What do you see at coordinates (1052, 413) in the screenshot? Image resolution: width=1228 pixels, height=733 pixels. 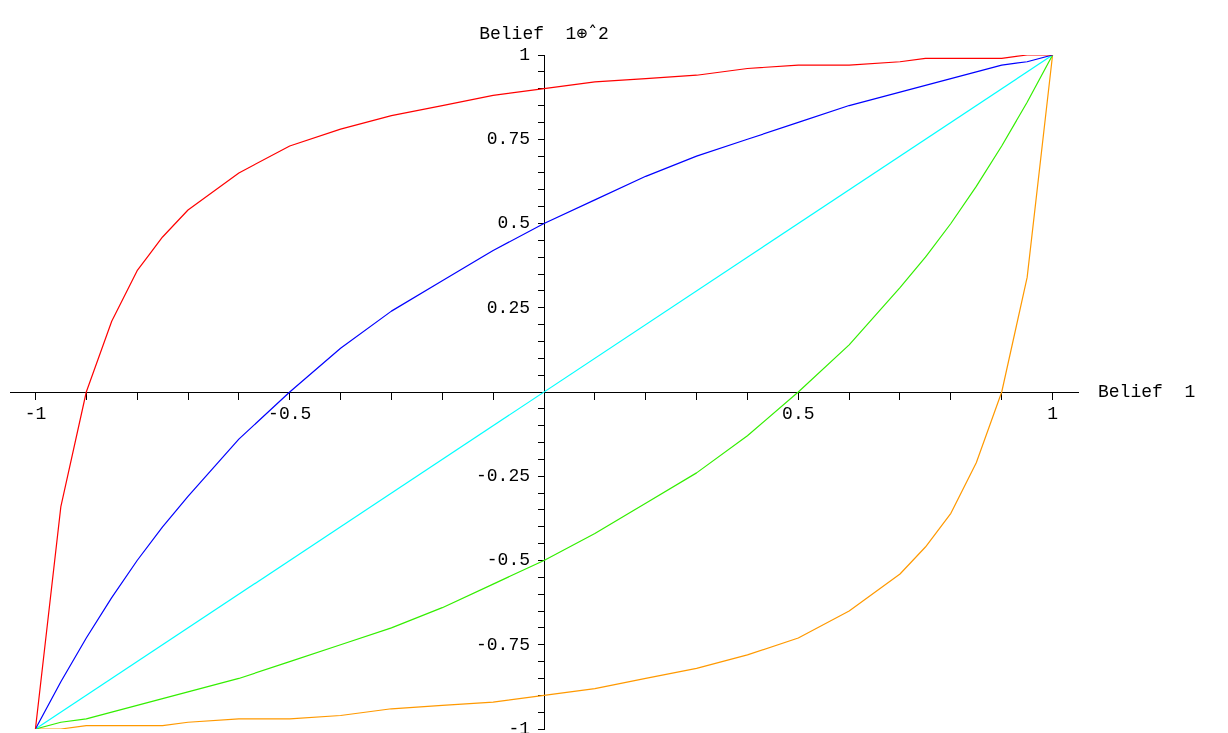 I see `x-tick-label: 1` at bounding box center [1052, 413].